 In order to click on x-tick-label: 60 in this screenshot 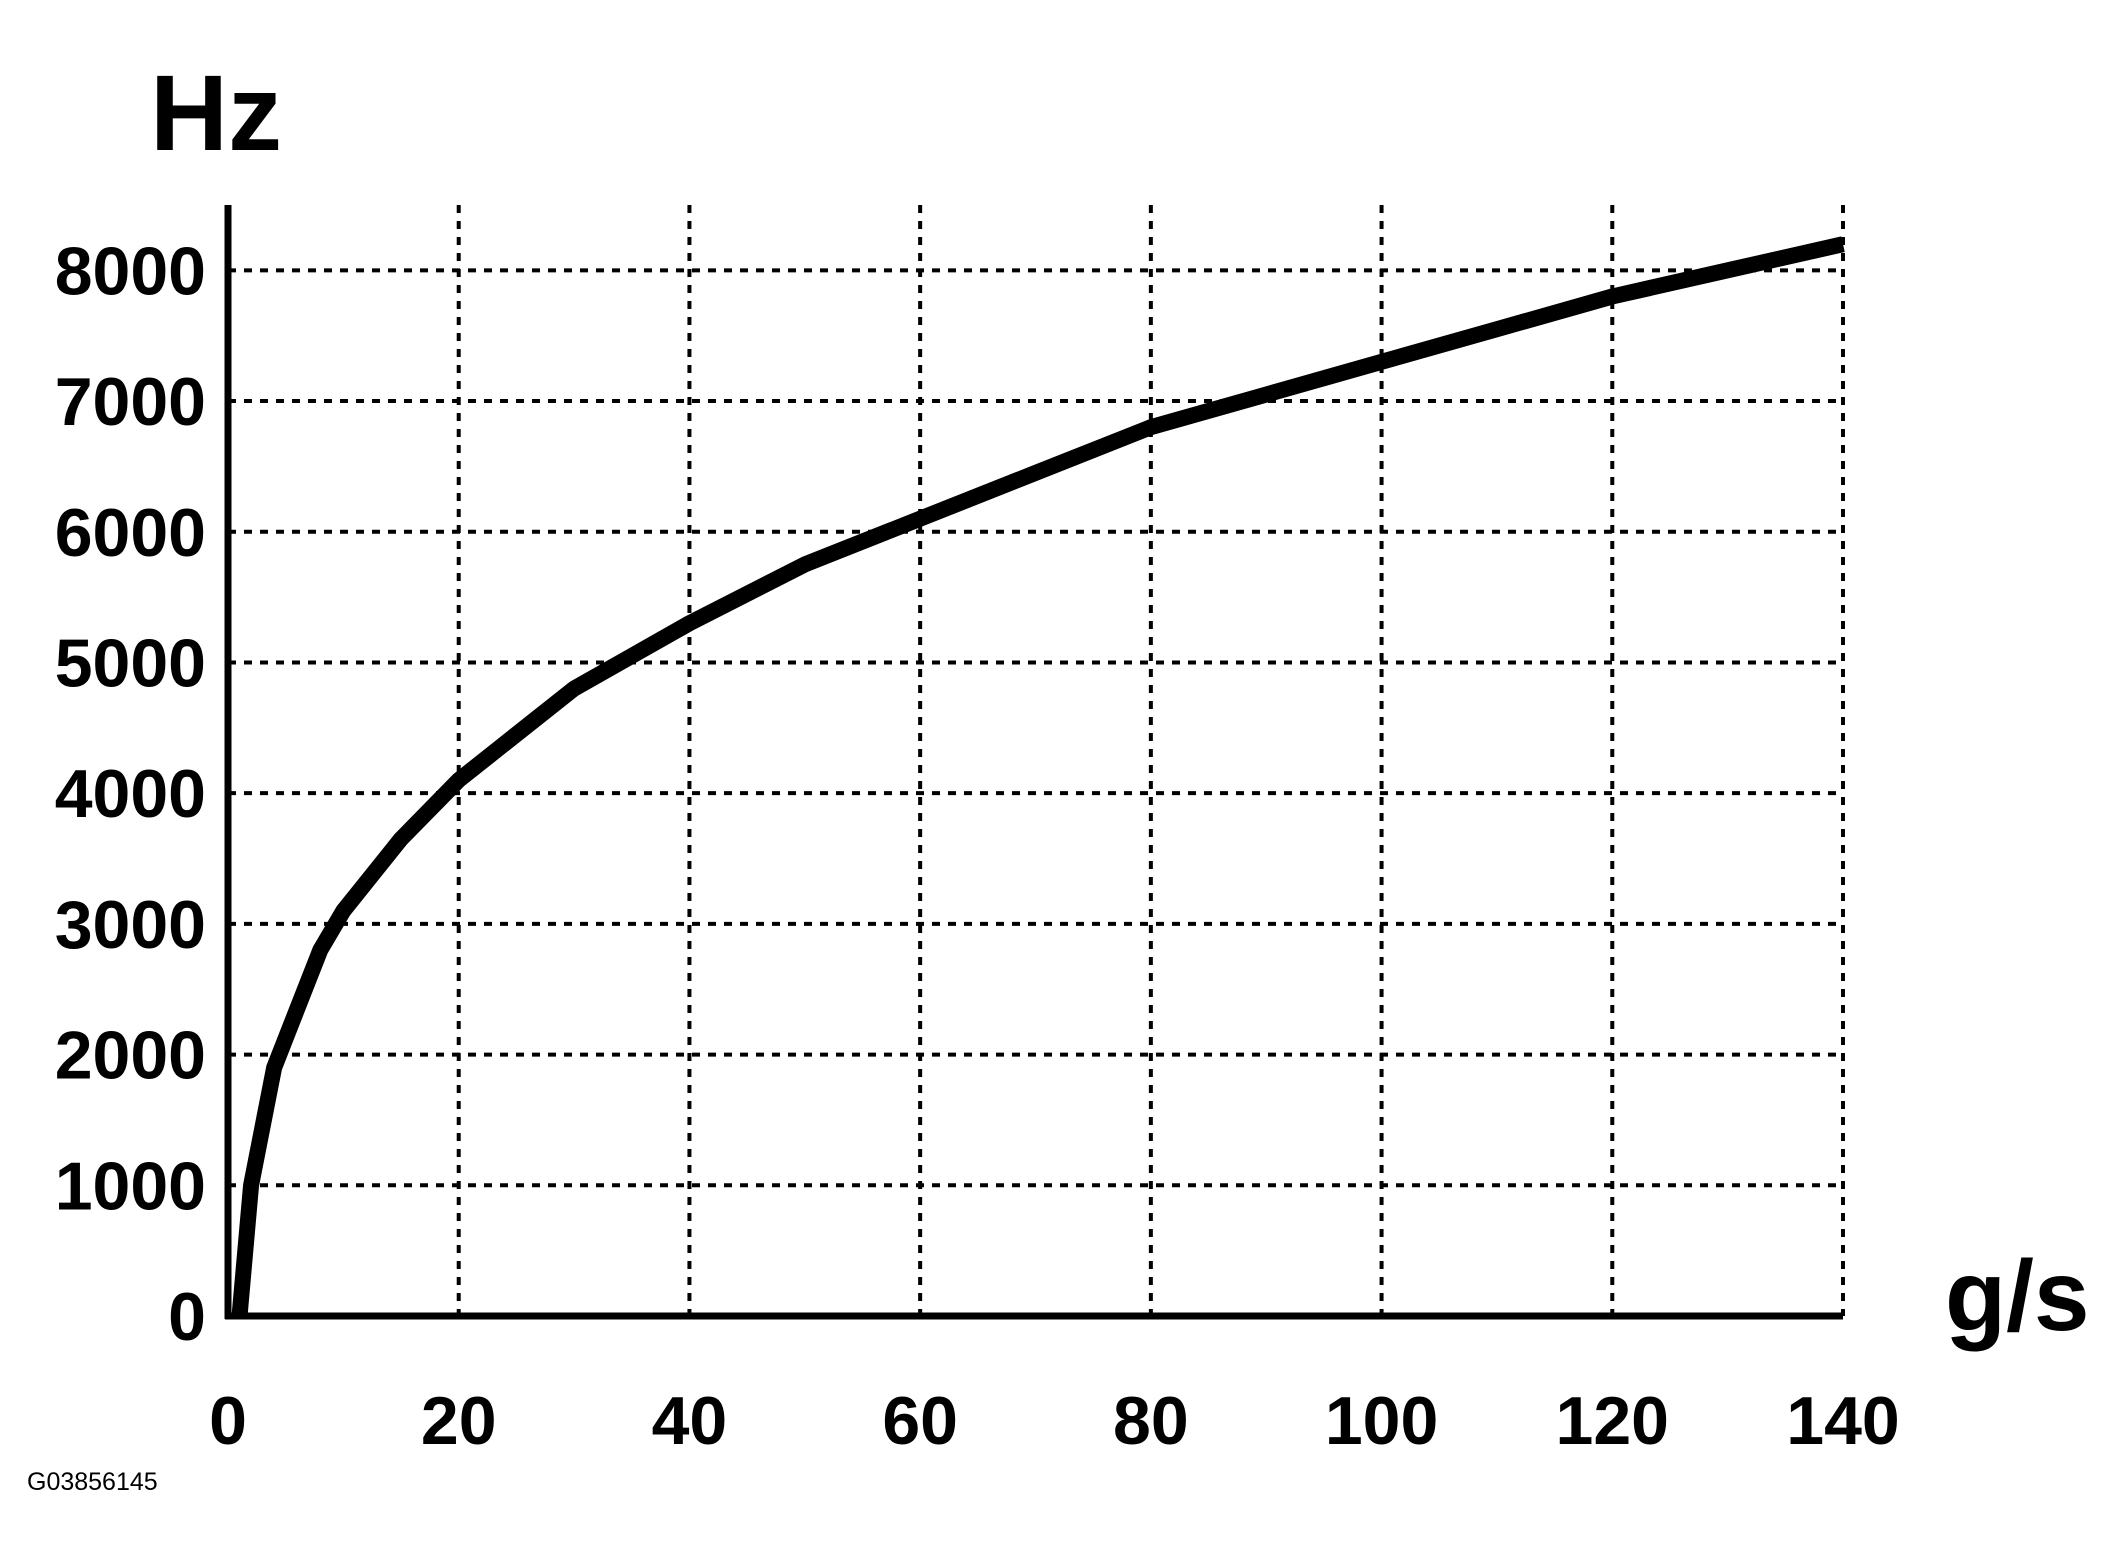, I will do `click(920, 1421)`.